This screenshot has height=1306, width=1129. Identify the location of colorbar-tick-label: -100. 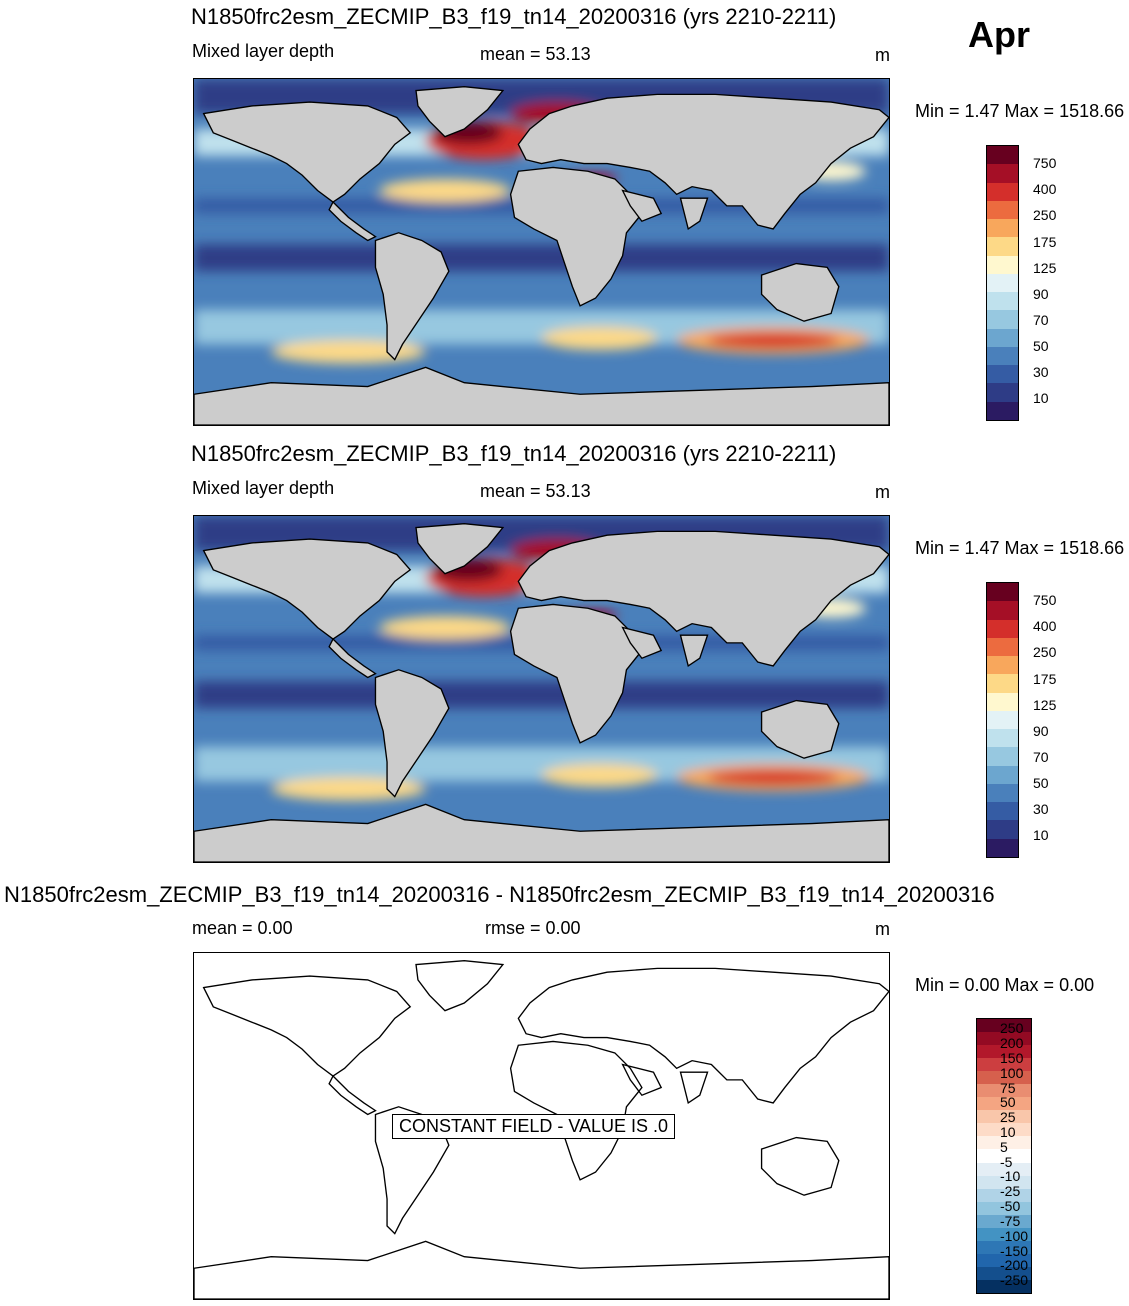
(1014, 1235).